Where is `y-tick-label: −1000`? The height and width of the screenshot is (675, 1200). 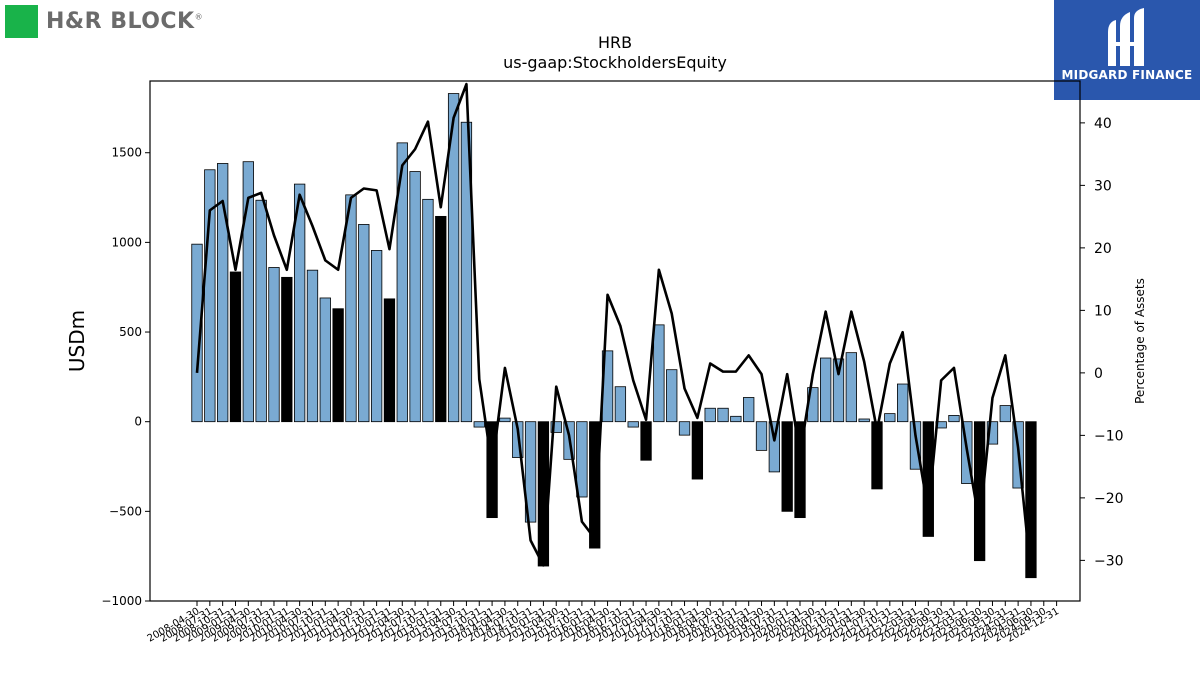 y-tick-label: −1000 is located at coordinates (121, 601).